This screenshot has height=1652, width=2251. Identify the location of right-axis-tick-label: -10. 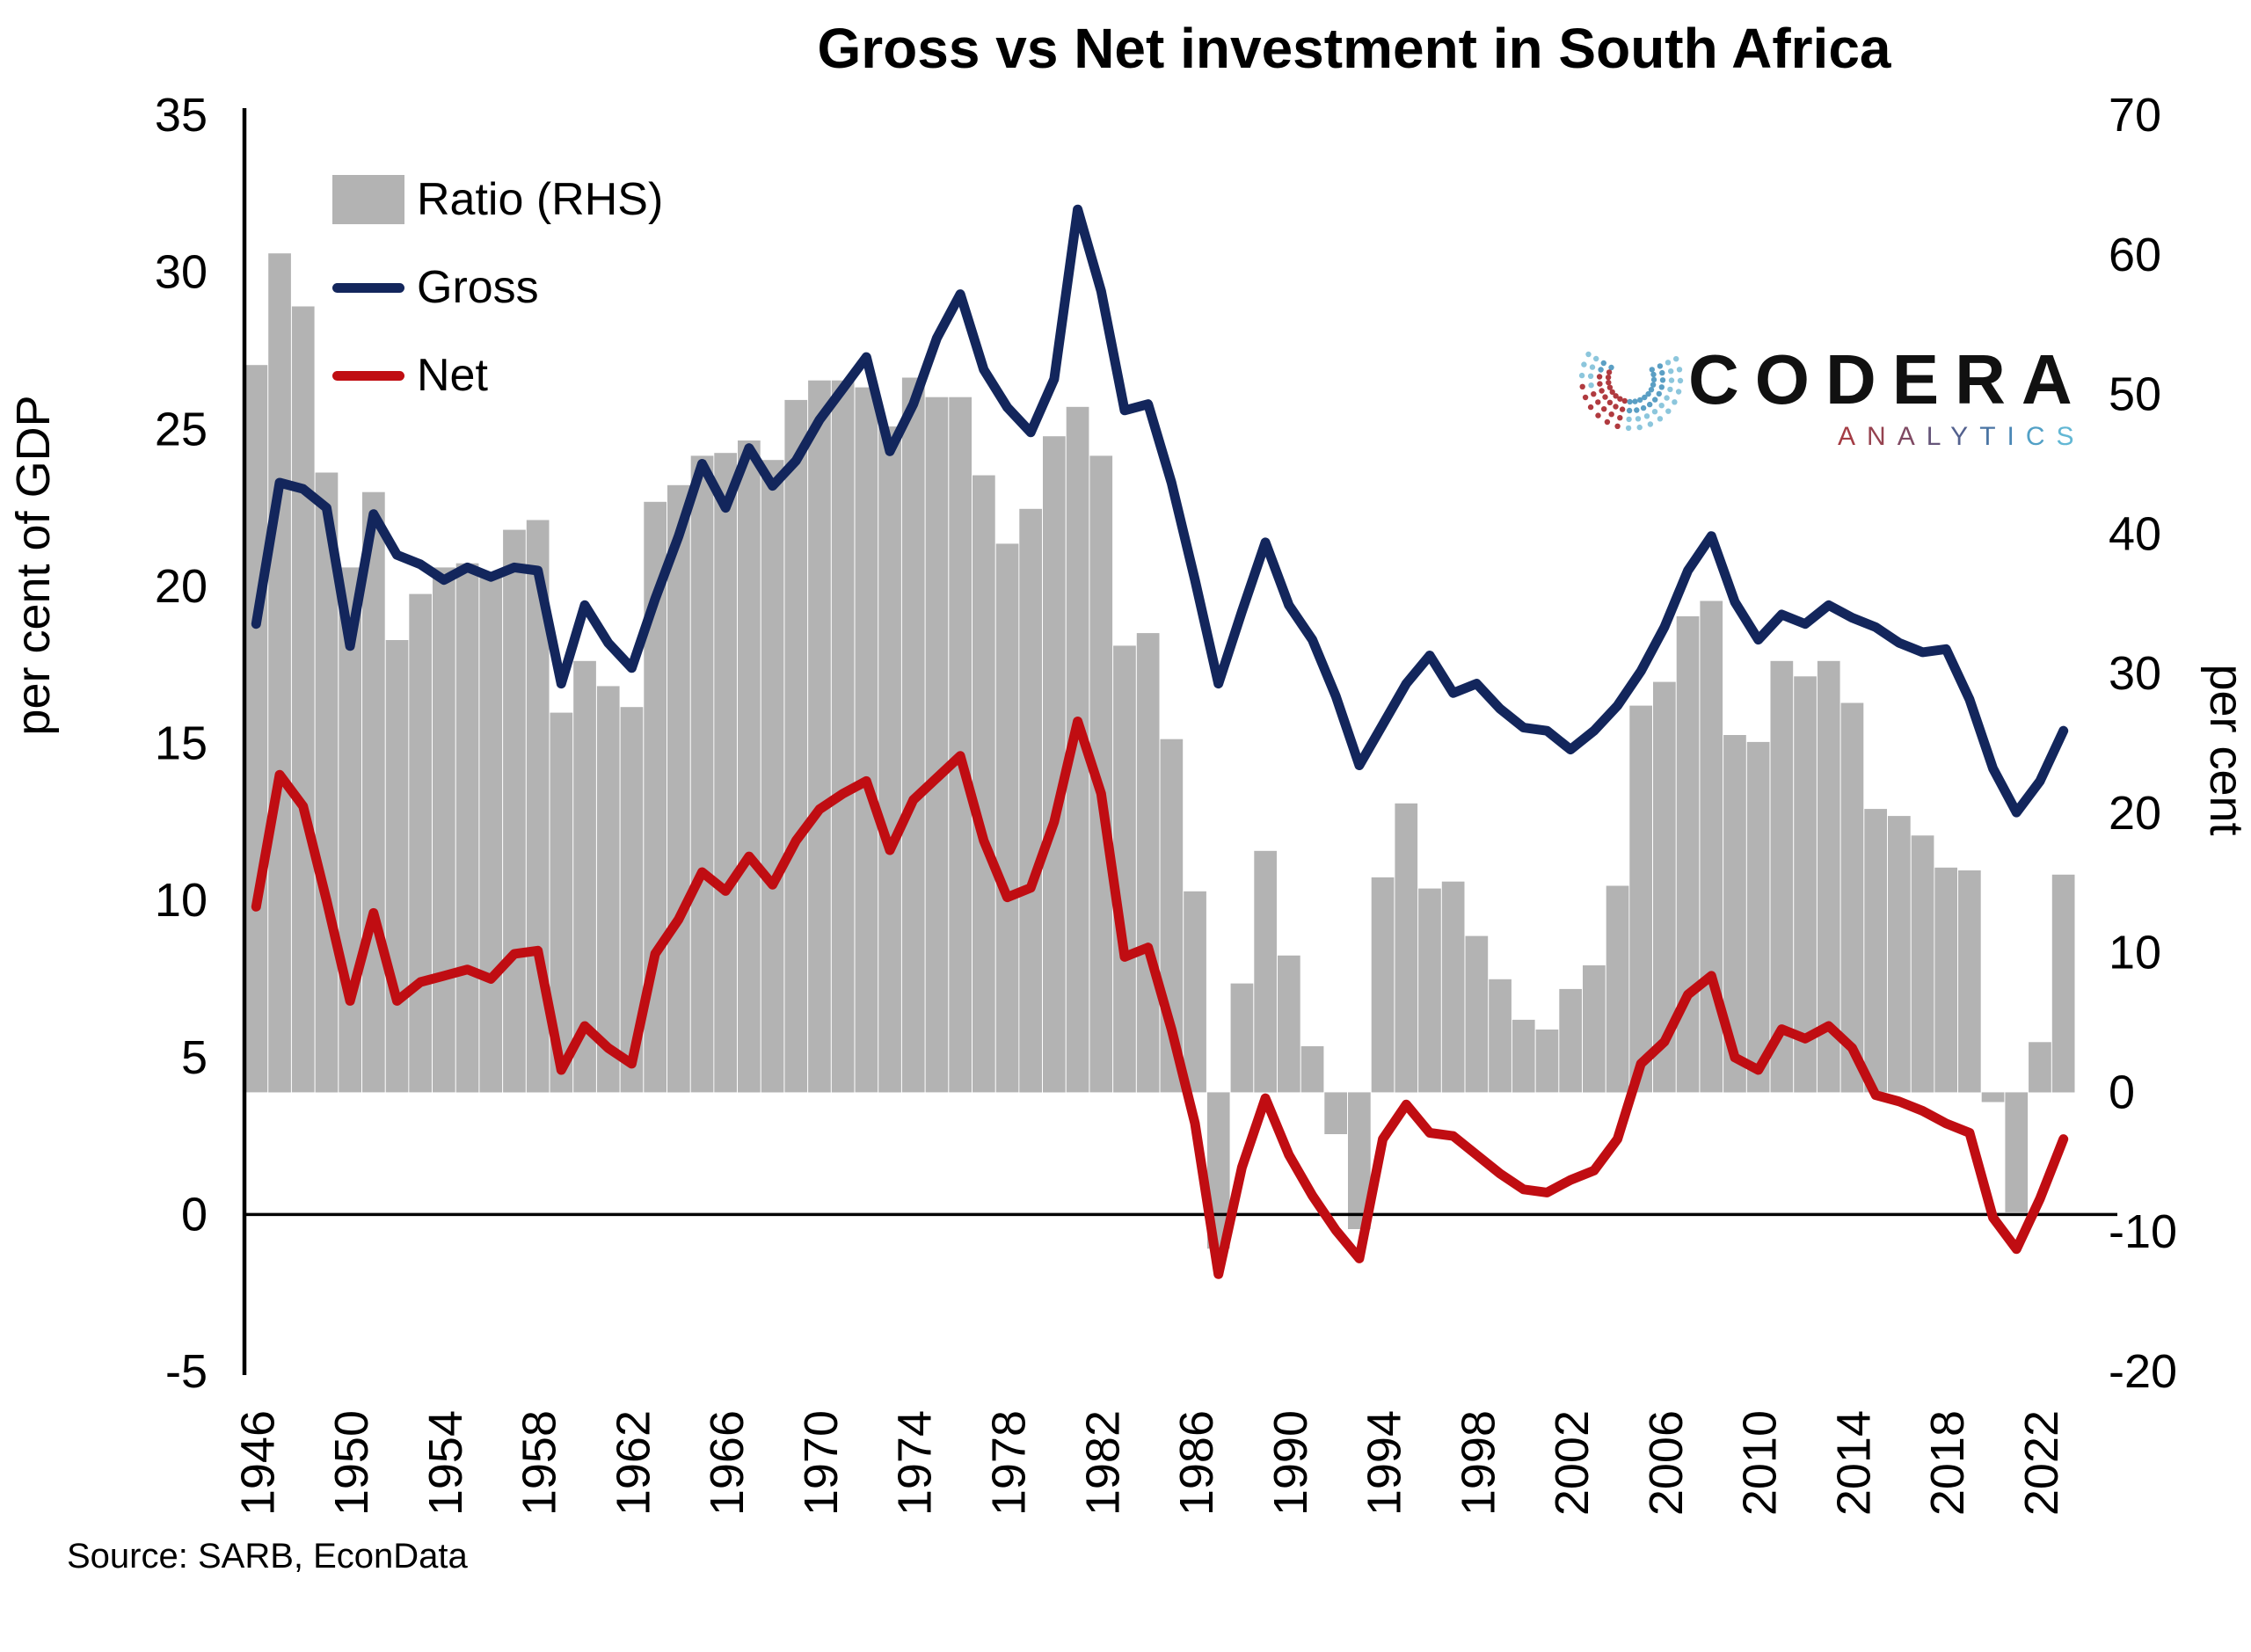
(2143, 1231).